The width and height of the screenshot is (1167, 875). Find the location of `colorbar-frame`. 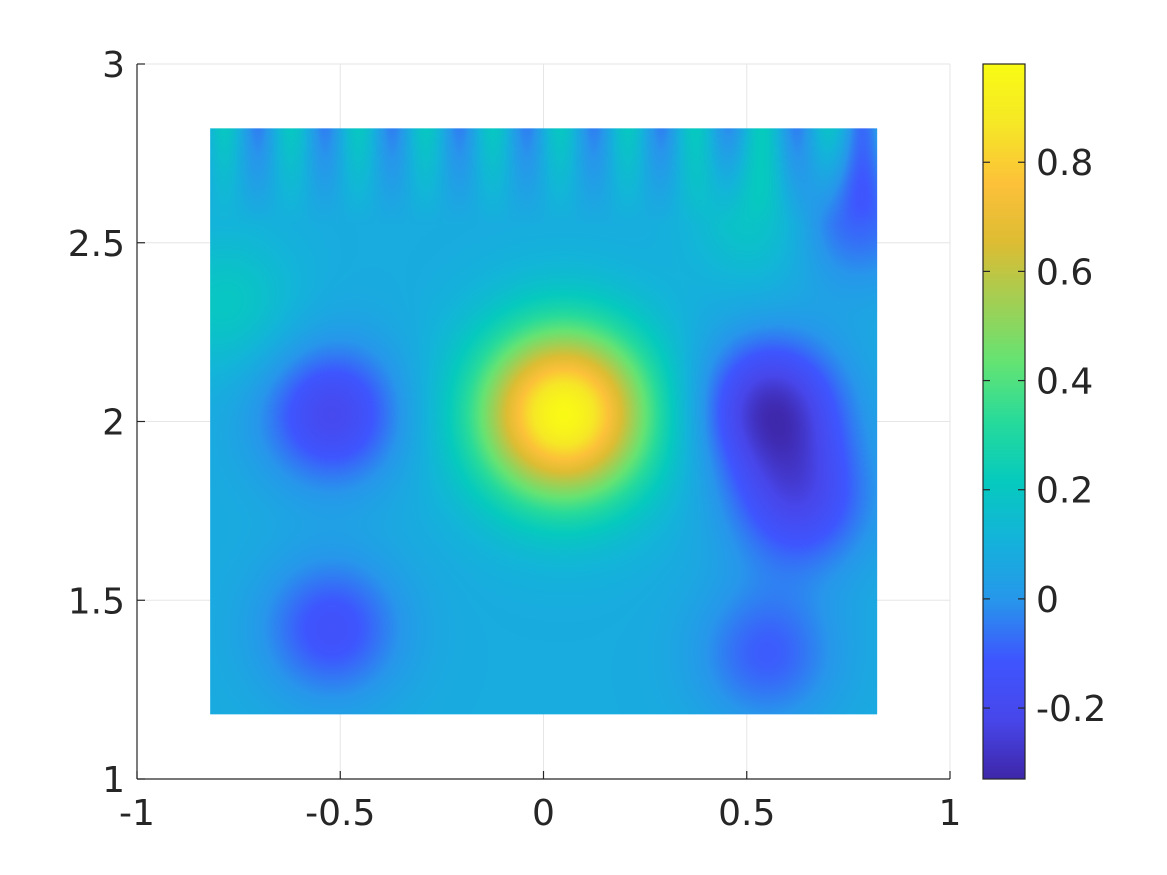

colorbar-frame is located at coordinates (1004, 421).